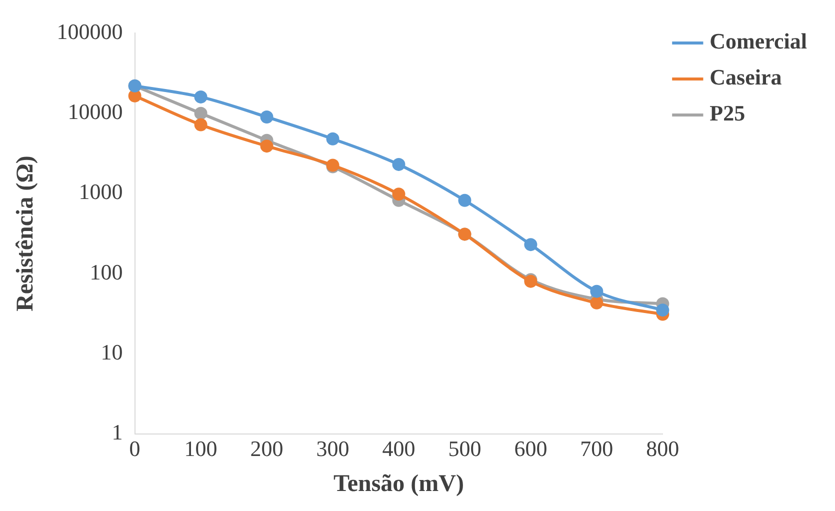  What do you see at coordinates (201, 448) in the screenshot?
I see `x-tick-label: 100` at bounding box center [201, 448].